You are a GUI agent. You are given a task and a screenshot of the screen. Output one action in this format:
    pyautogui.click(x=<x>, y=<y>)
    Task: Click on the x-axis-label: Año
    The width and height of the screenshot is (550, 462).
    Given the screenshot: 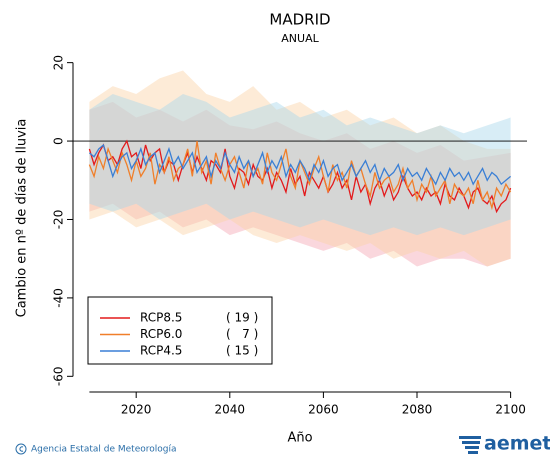 What is the action you would take?
    pyautogui.click(x=299, y=438)
    